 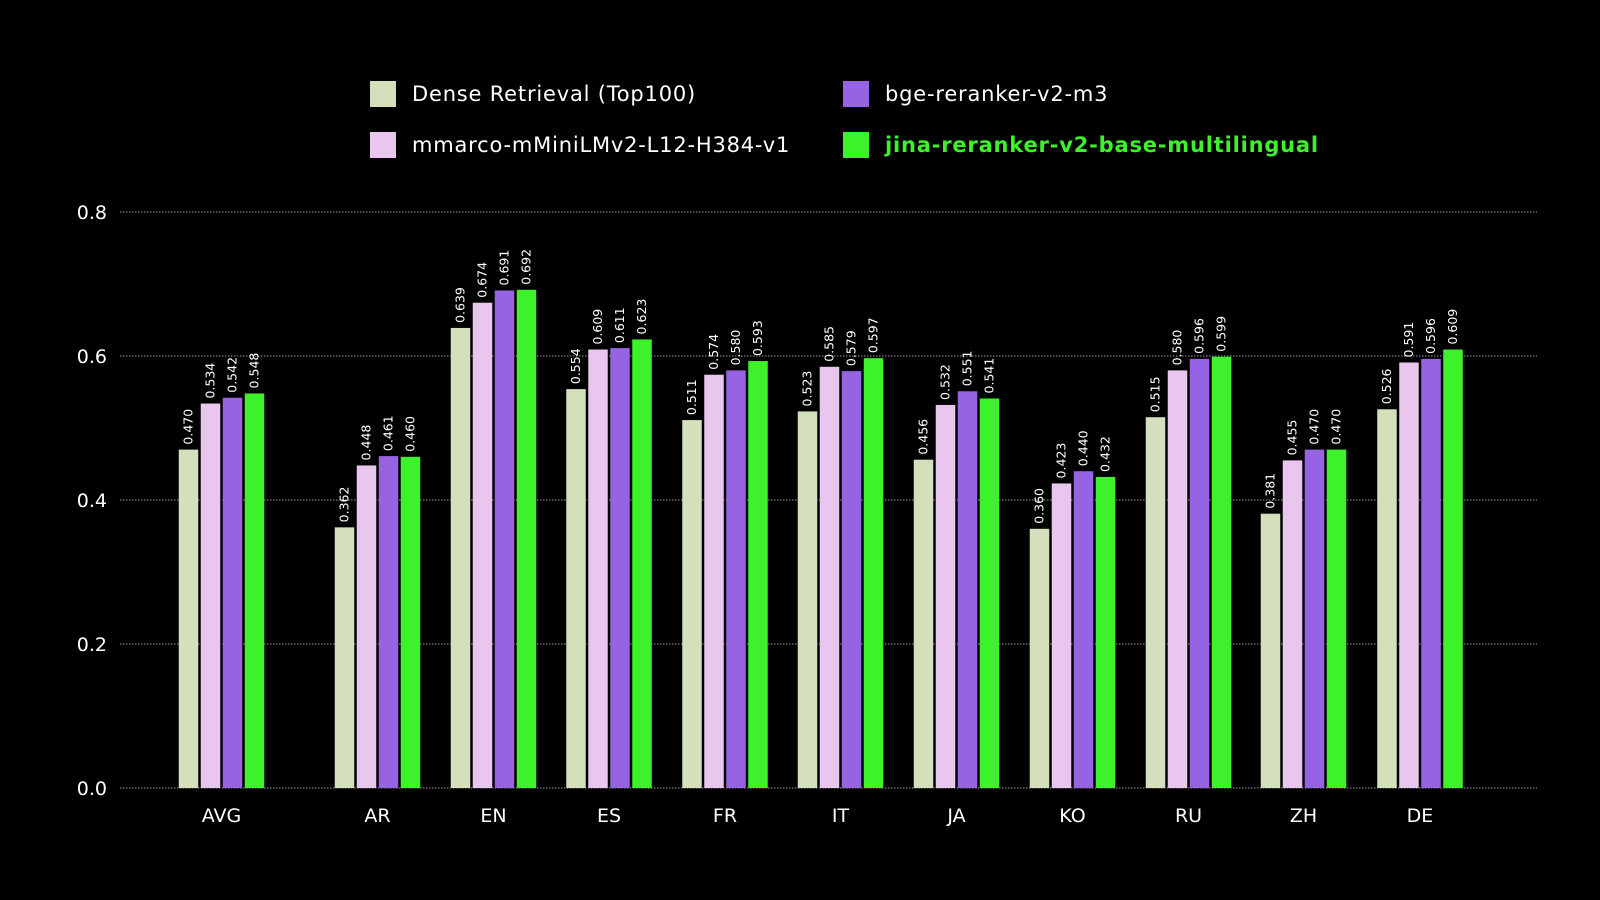 I want to click on data-label: 0.461, so click(x=388, y=433).